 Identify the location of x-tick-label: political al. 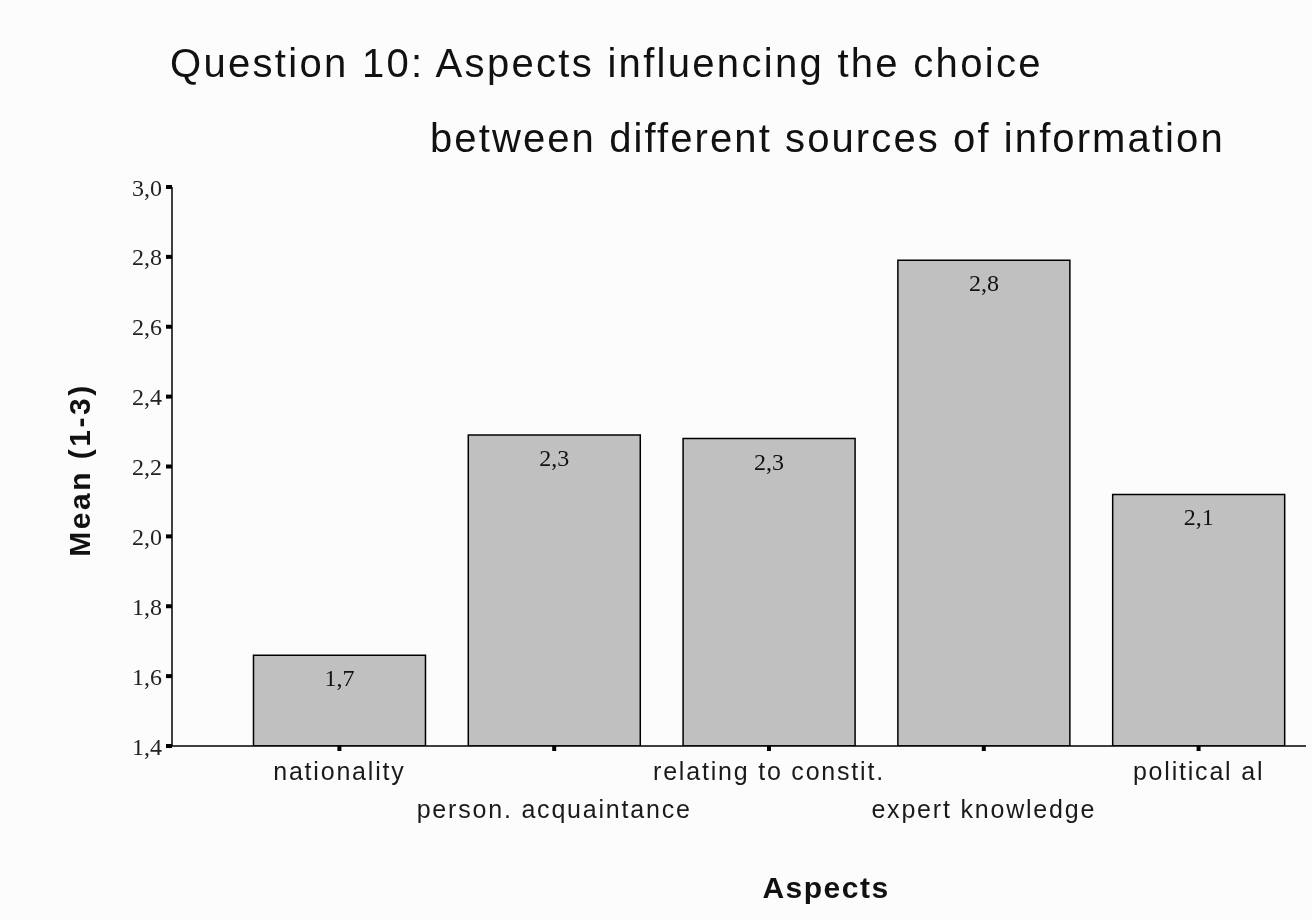
(1198, 771).